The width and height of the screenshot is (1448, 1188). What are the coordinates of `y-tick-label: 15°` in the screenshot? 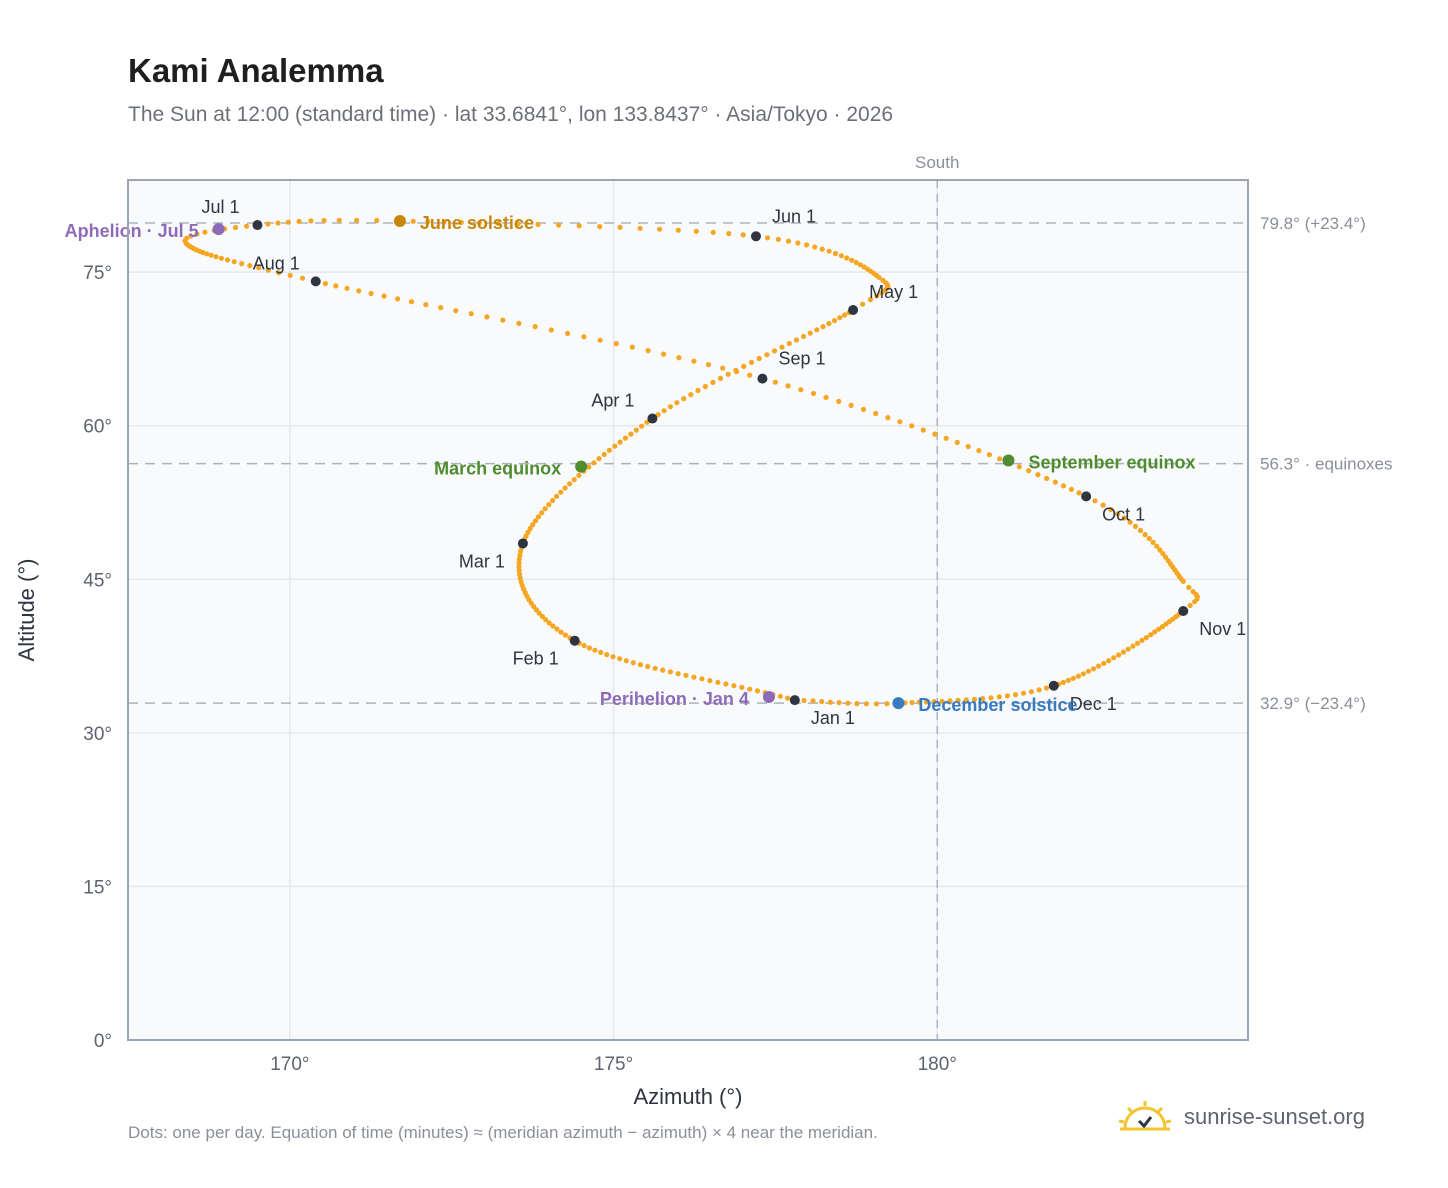 It's located at (97, 887).